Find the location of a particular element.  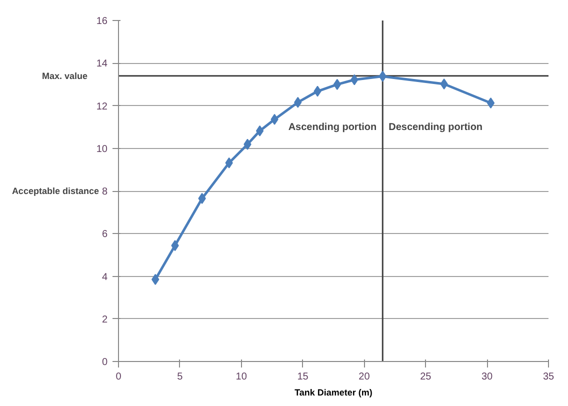

y-tick-label: 2 is located at coordinates (105, 320).